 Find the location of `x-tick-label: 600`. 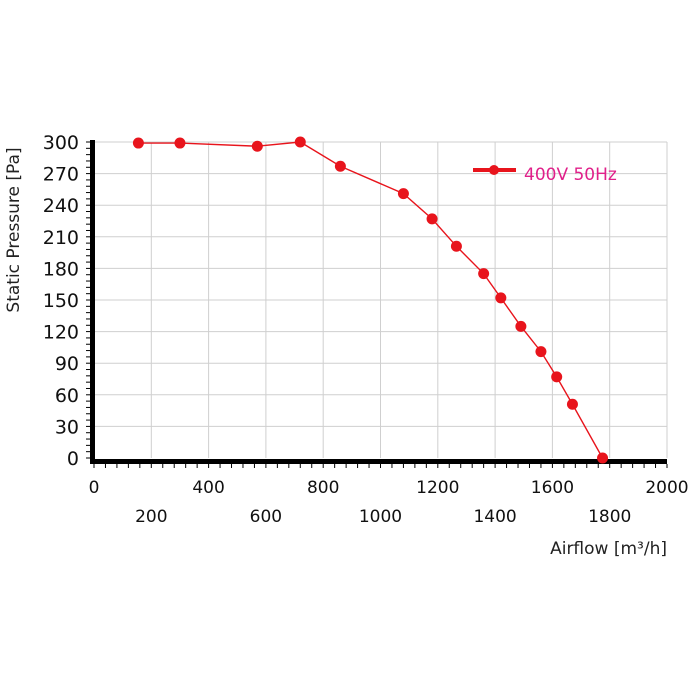

x-tick-label: 600 is located at coordinates (266, 517).